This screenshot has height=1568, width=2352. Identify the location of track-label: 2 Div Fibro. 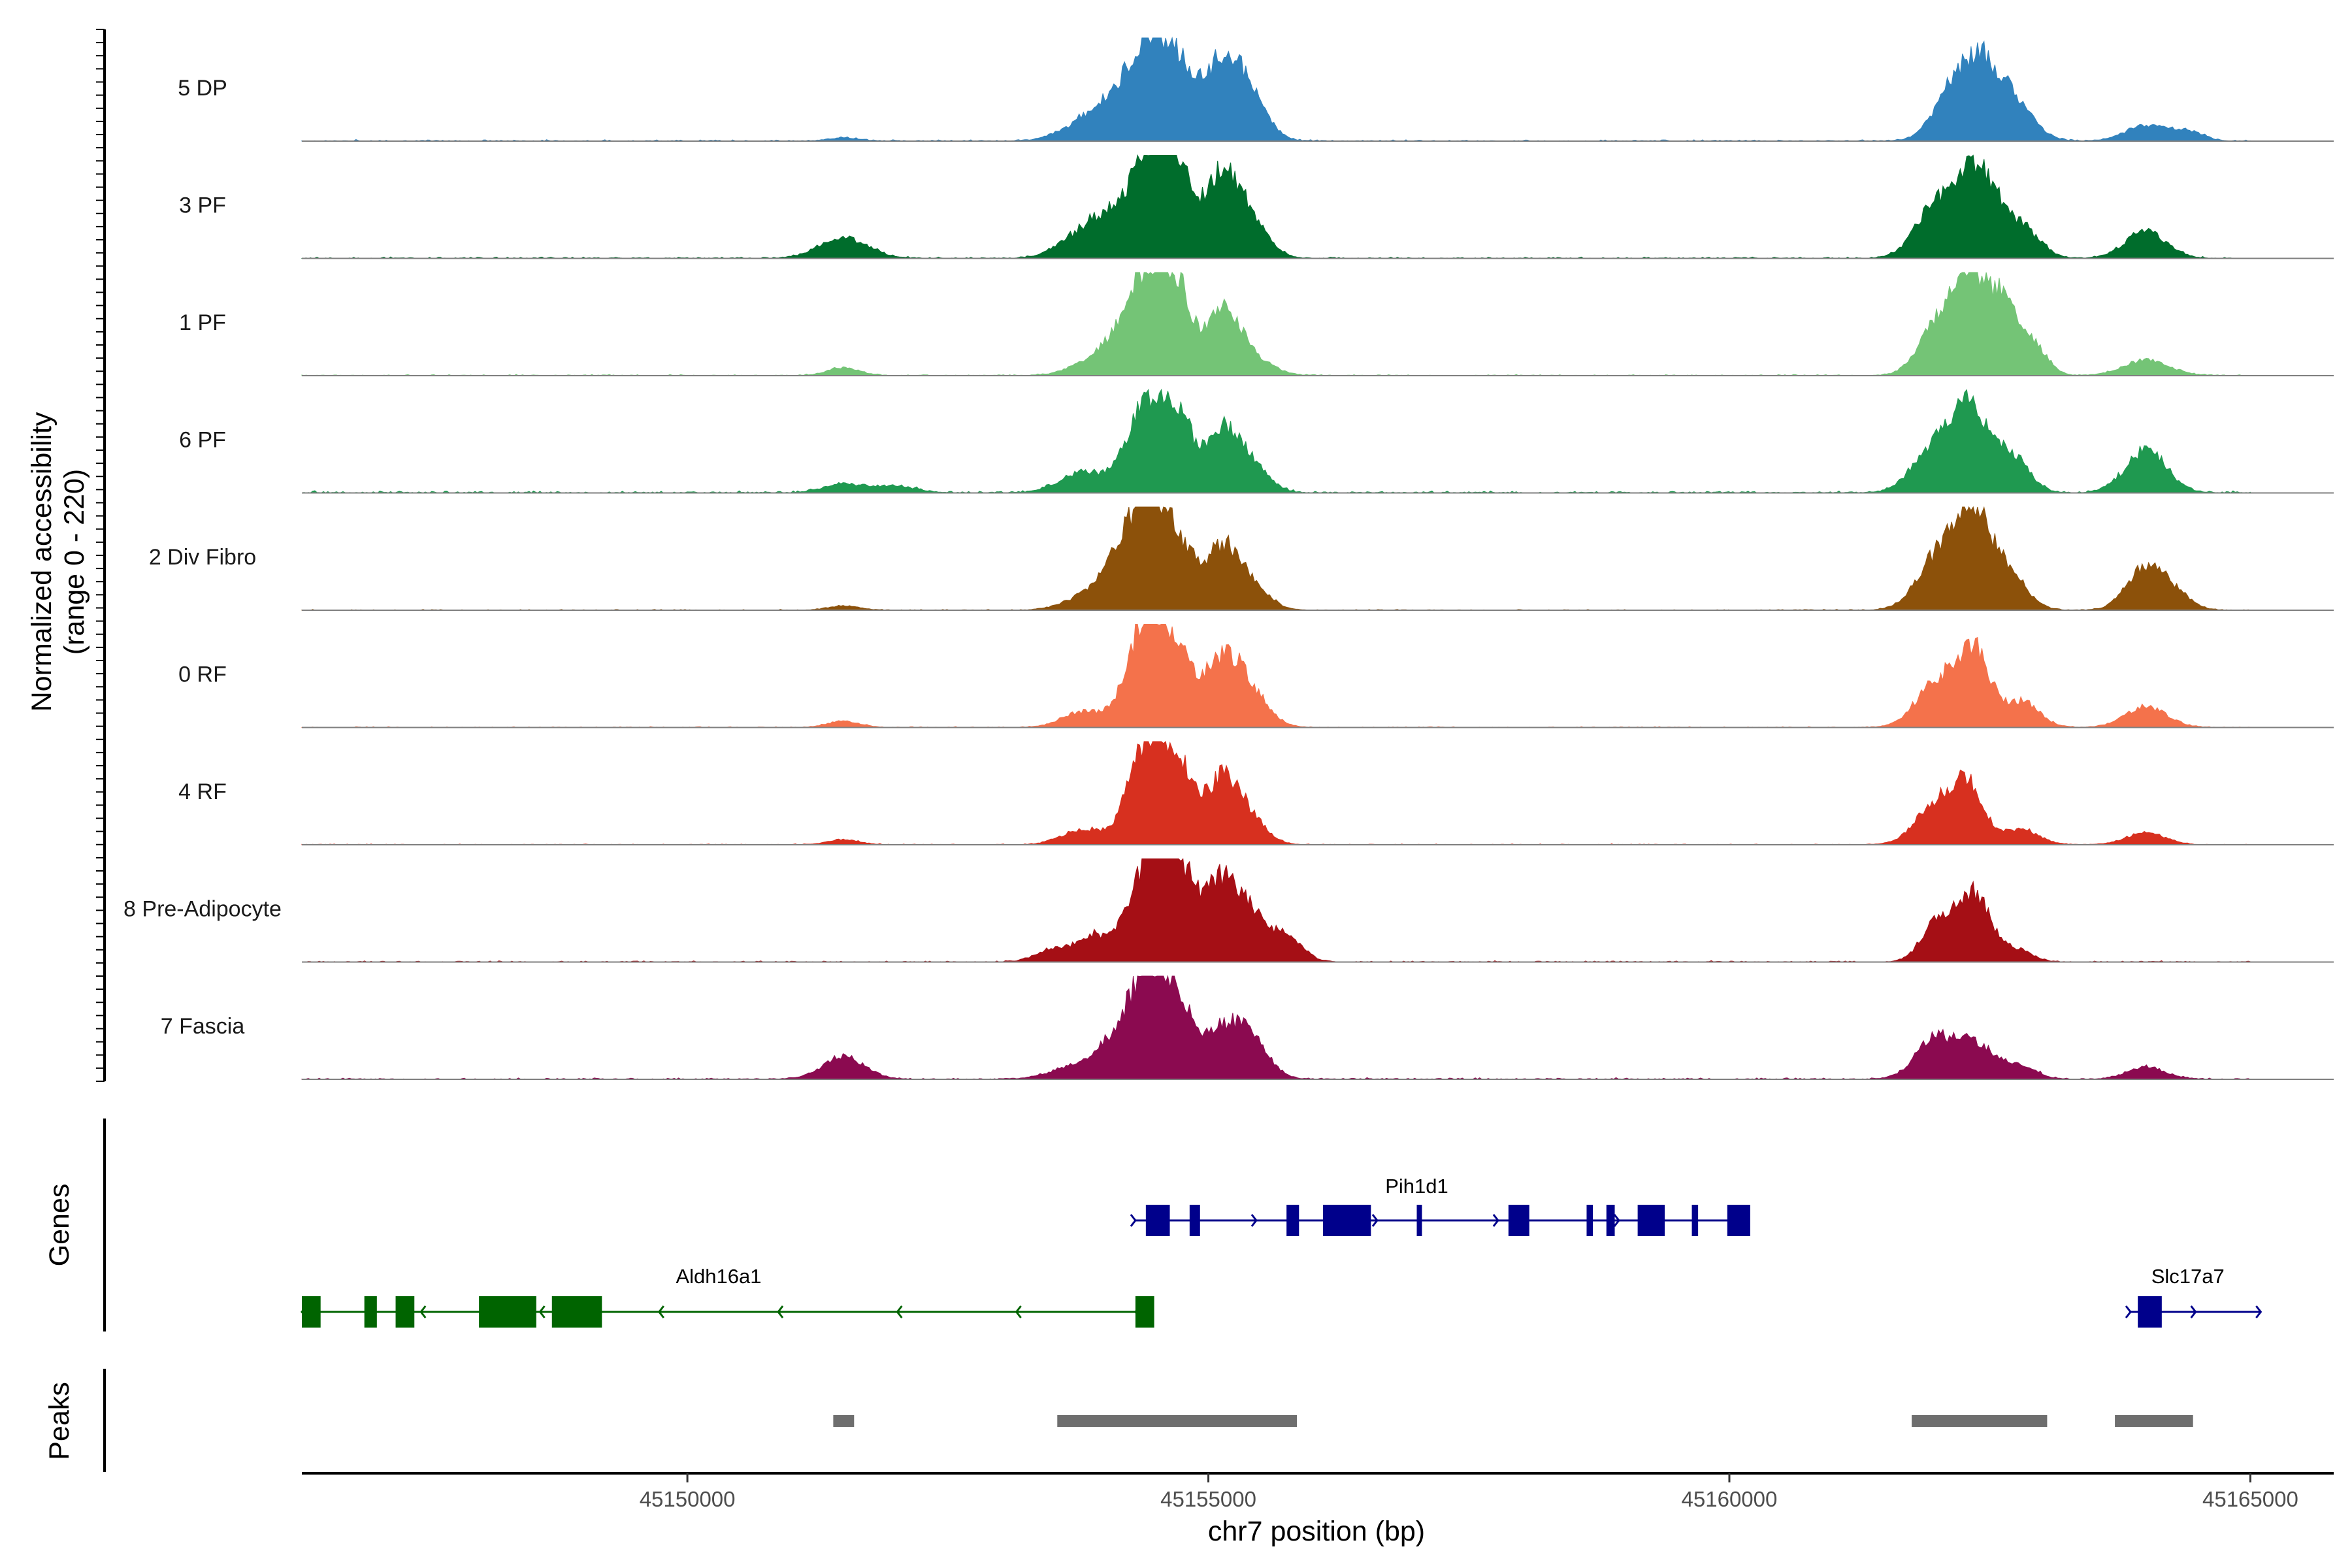
(202, 557).